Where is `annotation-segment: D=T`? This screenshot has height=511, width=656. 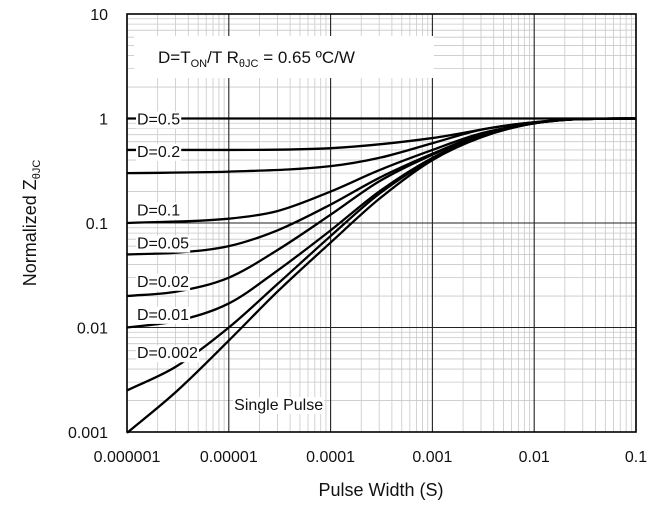 annotation-segment: D=T is located at coordinates (174, 57).